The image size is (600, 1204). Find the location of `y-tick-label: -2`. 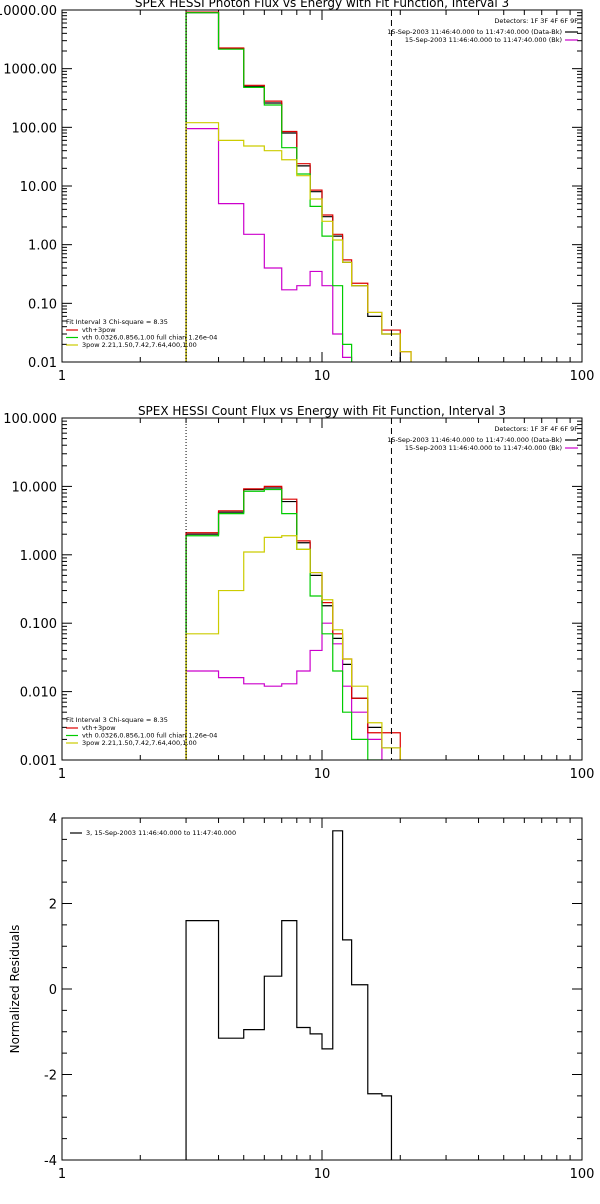

y-tick-label: -2 is located at coordinates (50, 1076).